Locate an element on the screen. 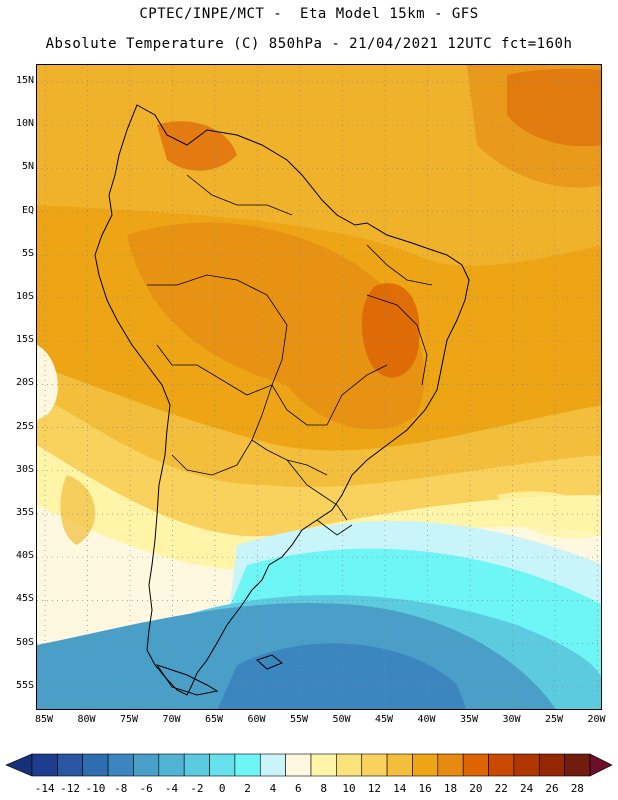 The image size is (618, 800). colorbar-tick-label: 16 is located at coordinates (425, 788).